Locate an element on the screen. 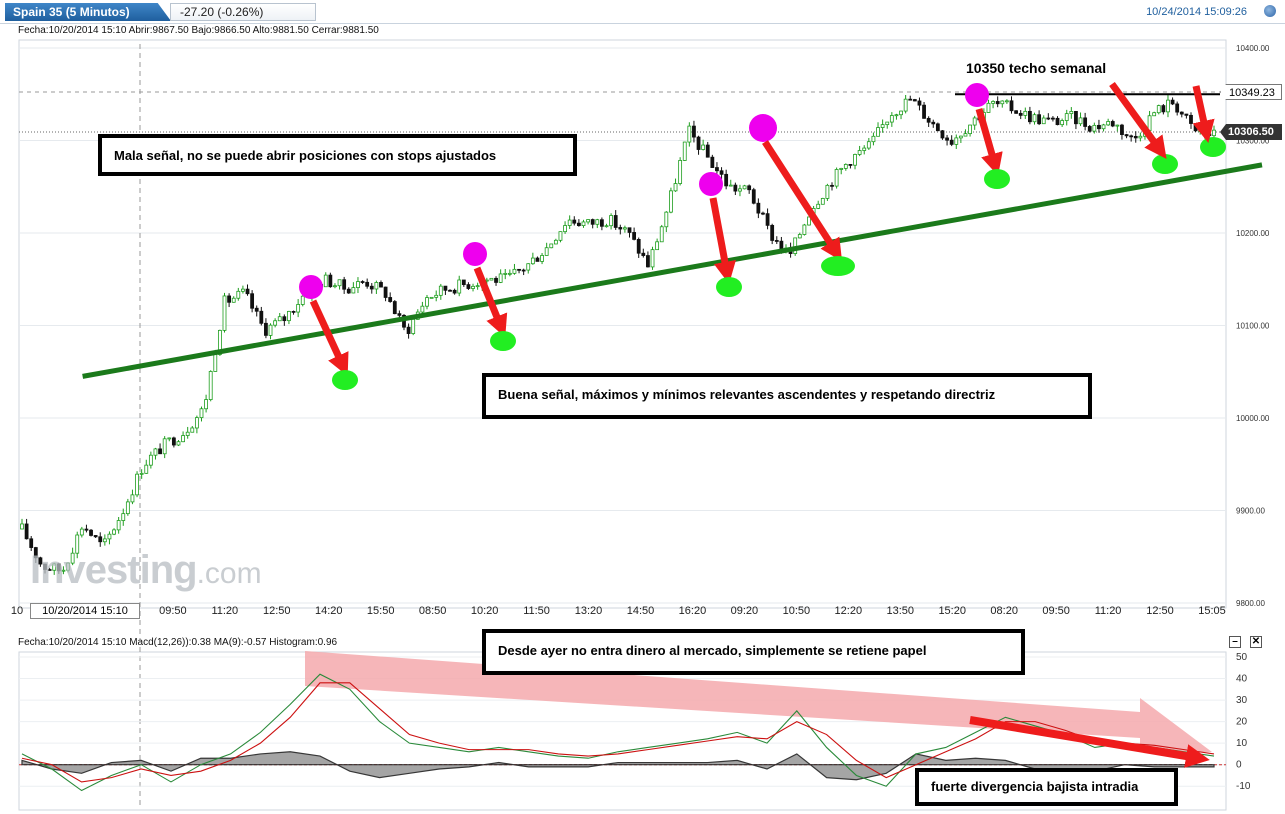 Image resolution: width=1285 pixels, height=814 pixels. time-x-tick-label: 11:20 is located at coordinates (224, 611).